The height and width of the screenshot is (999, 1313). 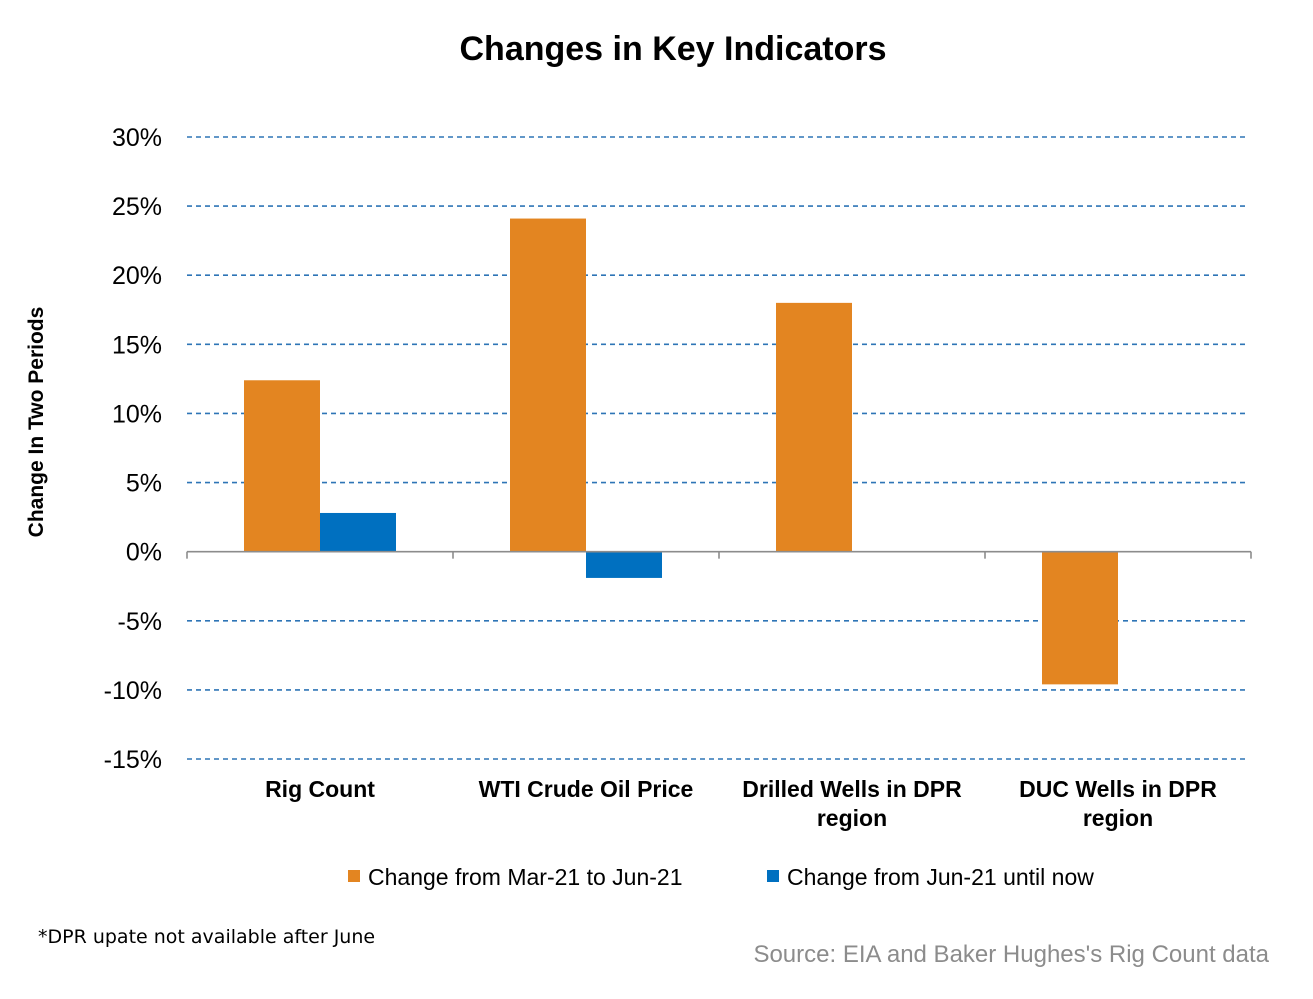 What do you see at coordinates (137, 414) in the screenshot?
I see `y-tick-label: 10%` at bounding box center [137, 414].